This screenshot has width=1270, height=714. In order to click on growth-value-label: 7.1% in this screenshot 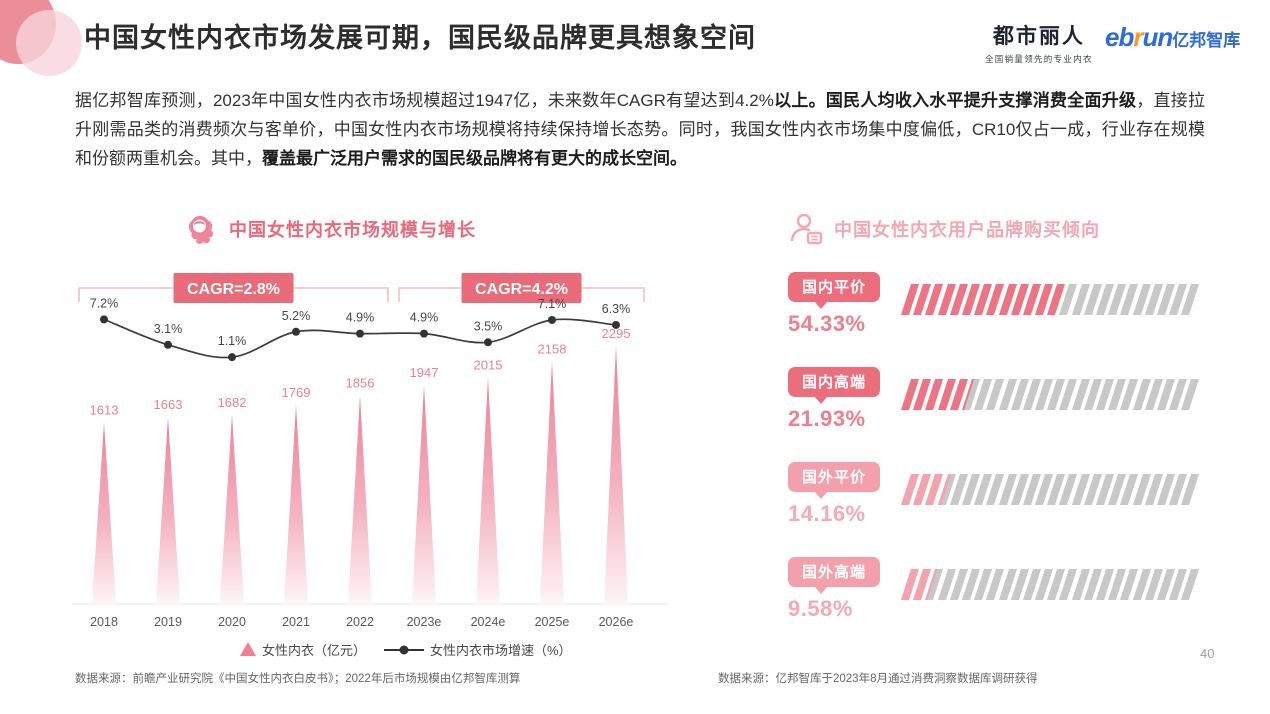, I will do `click(552, 304)`.